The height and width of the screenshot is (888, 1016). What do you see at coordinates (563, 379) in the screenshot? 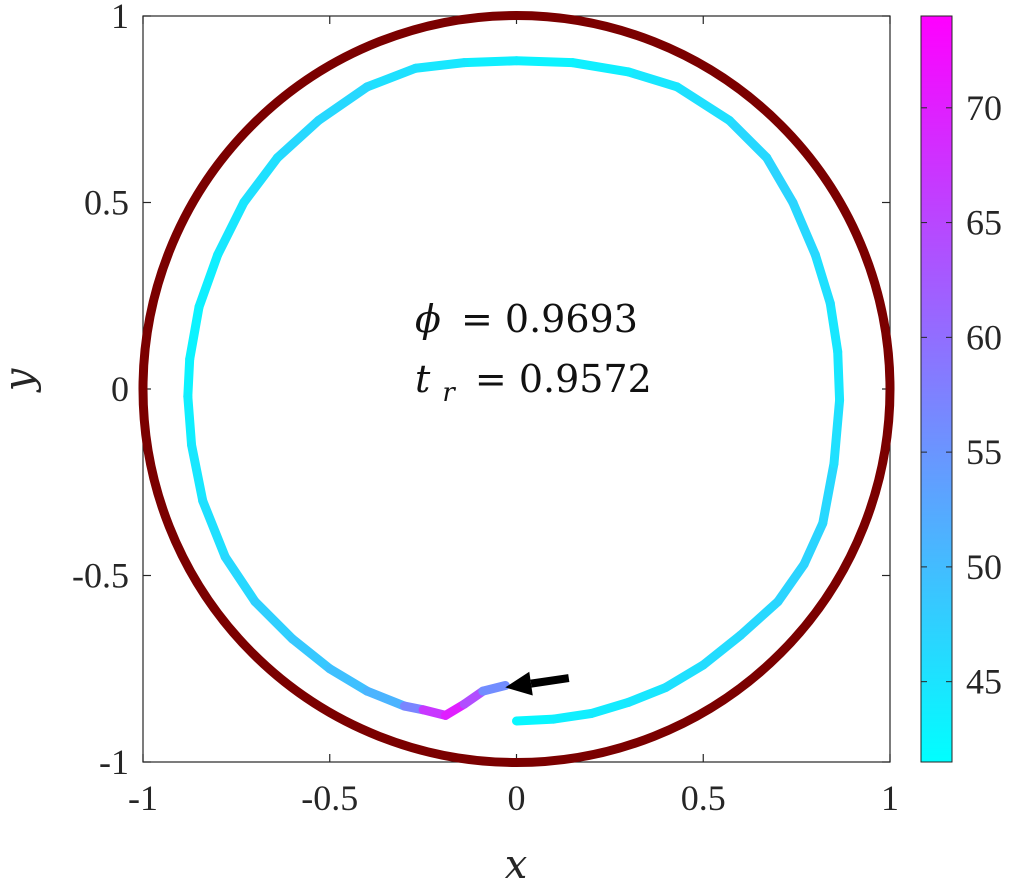
I see `annotation-tr-value: = 0.9572` at bounding box center [563, 379].